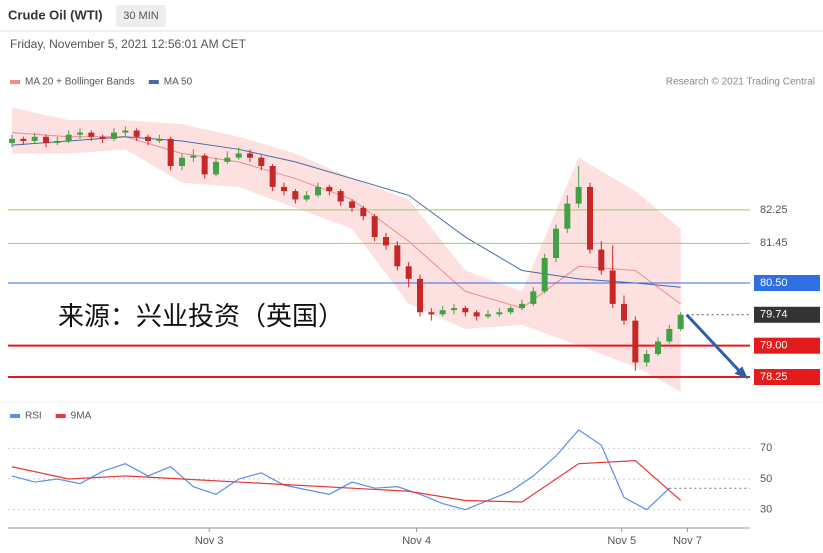 The height and width of the screenshot is (553, 823). I want to click on level-label: 79.00, so click(774, 346).